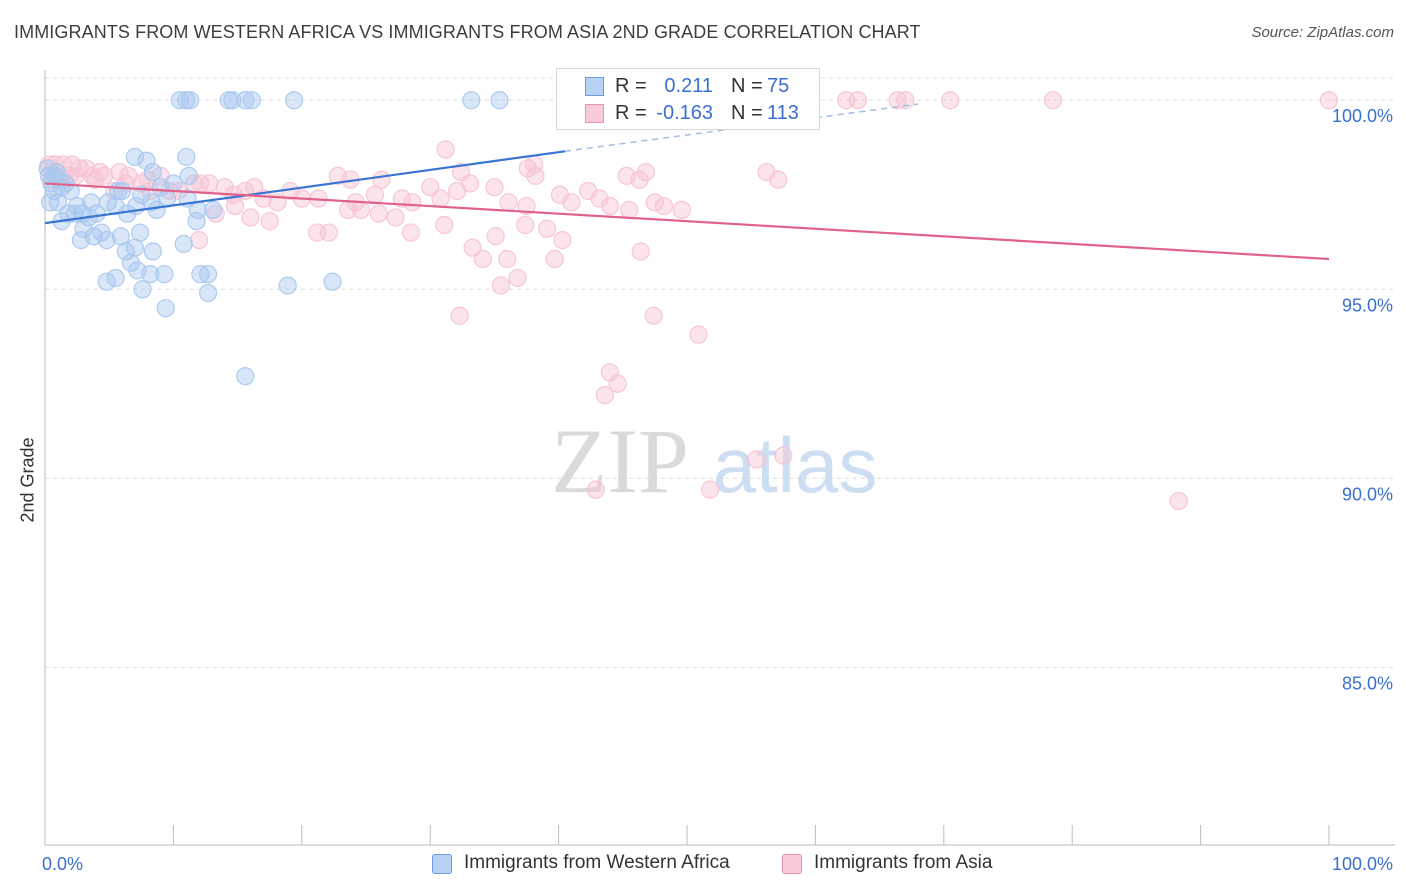 Image resolution: width=1406 pixels, height=892 pixels. I want to click on legend-label-western-africa: Immigrants from Western Africa, so click(597, 862).